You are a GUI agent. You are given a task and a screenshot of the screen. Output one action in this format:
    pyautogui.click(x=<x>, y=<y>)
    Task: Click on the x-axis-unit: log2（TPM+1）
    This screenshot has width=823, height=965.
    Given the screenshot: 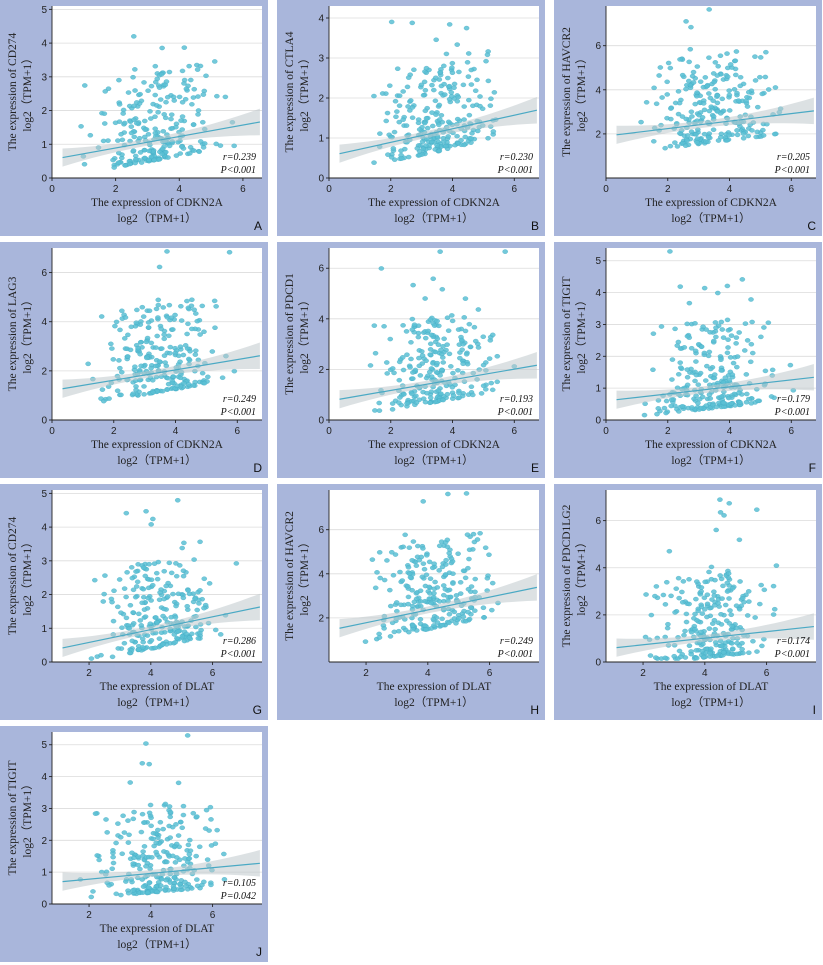 What is the action you would take?
    pyautogui.click(x=156, y=460)
    